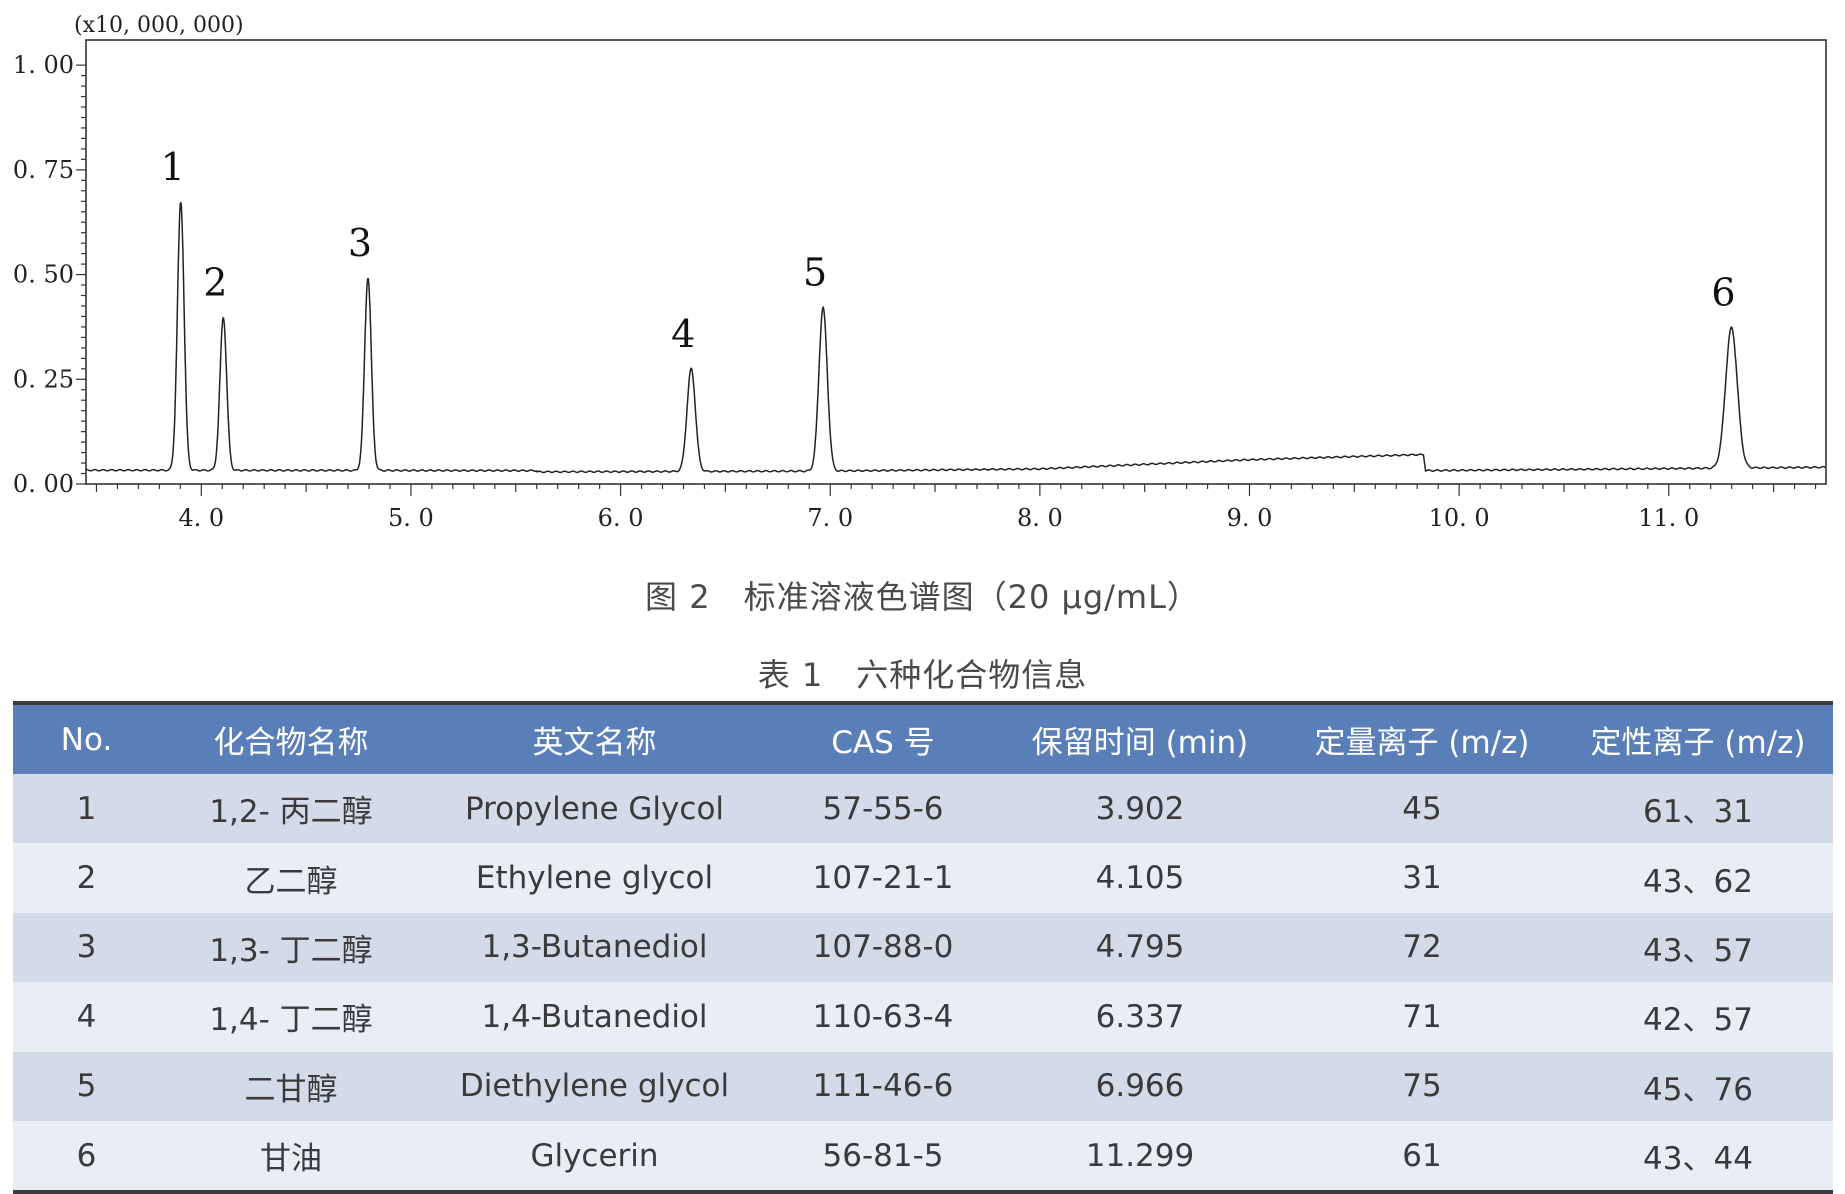 This screenshot has width=1845, height=1194. I want to click on cell-qual-ion: 61、31, so click(1698, 809).